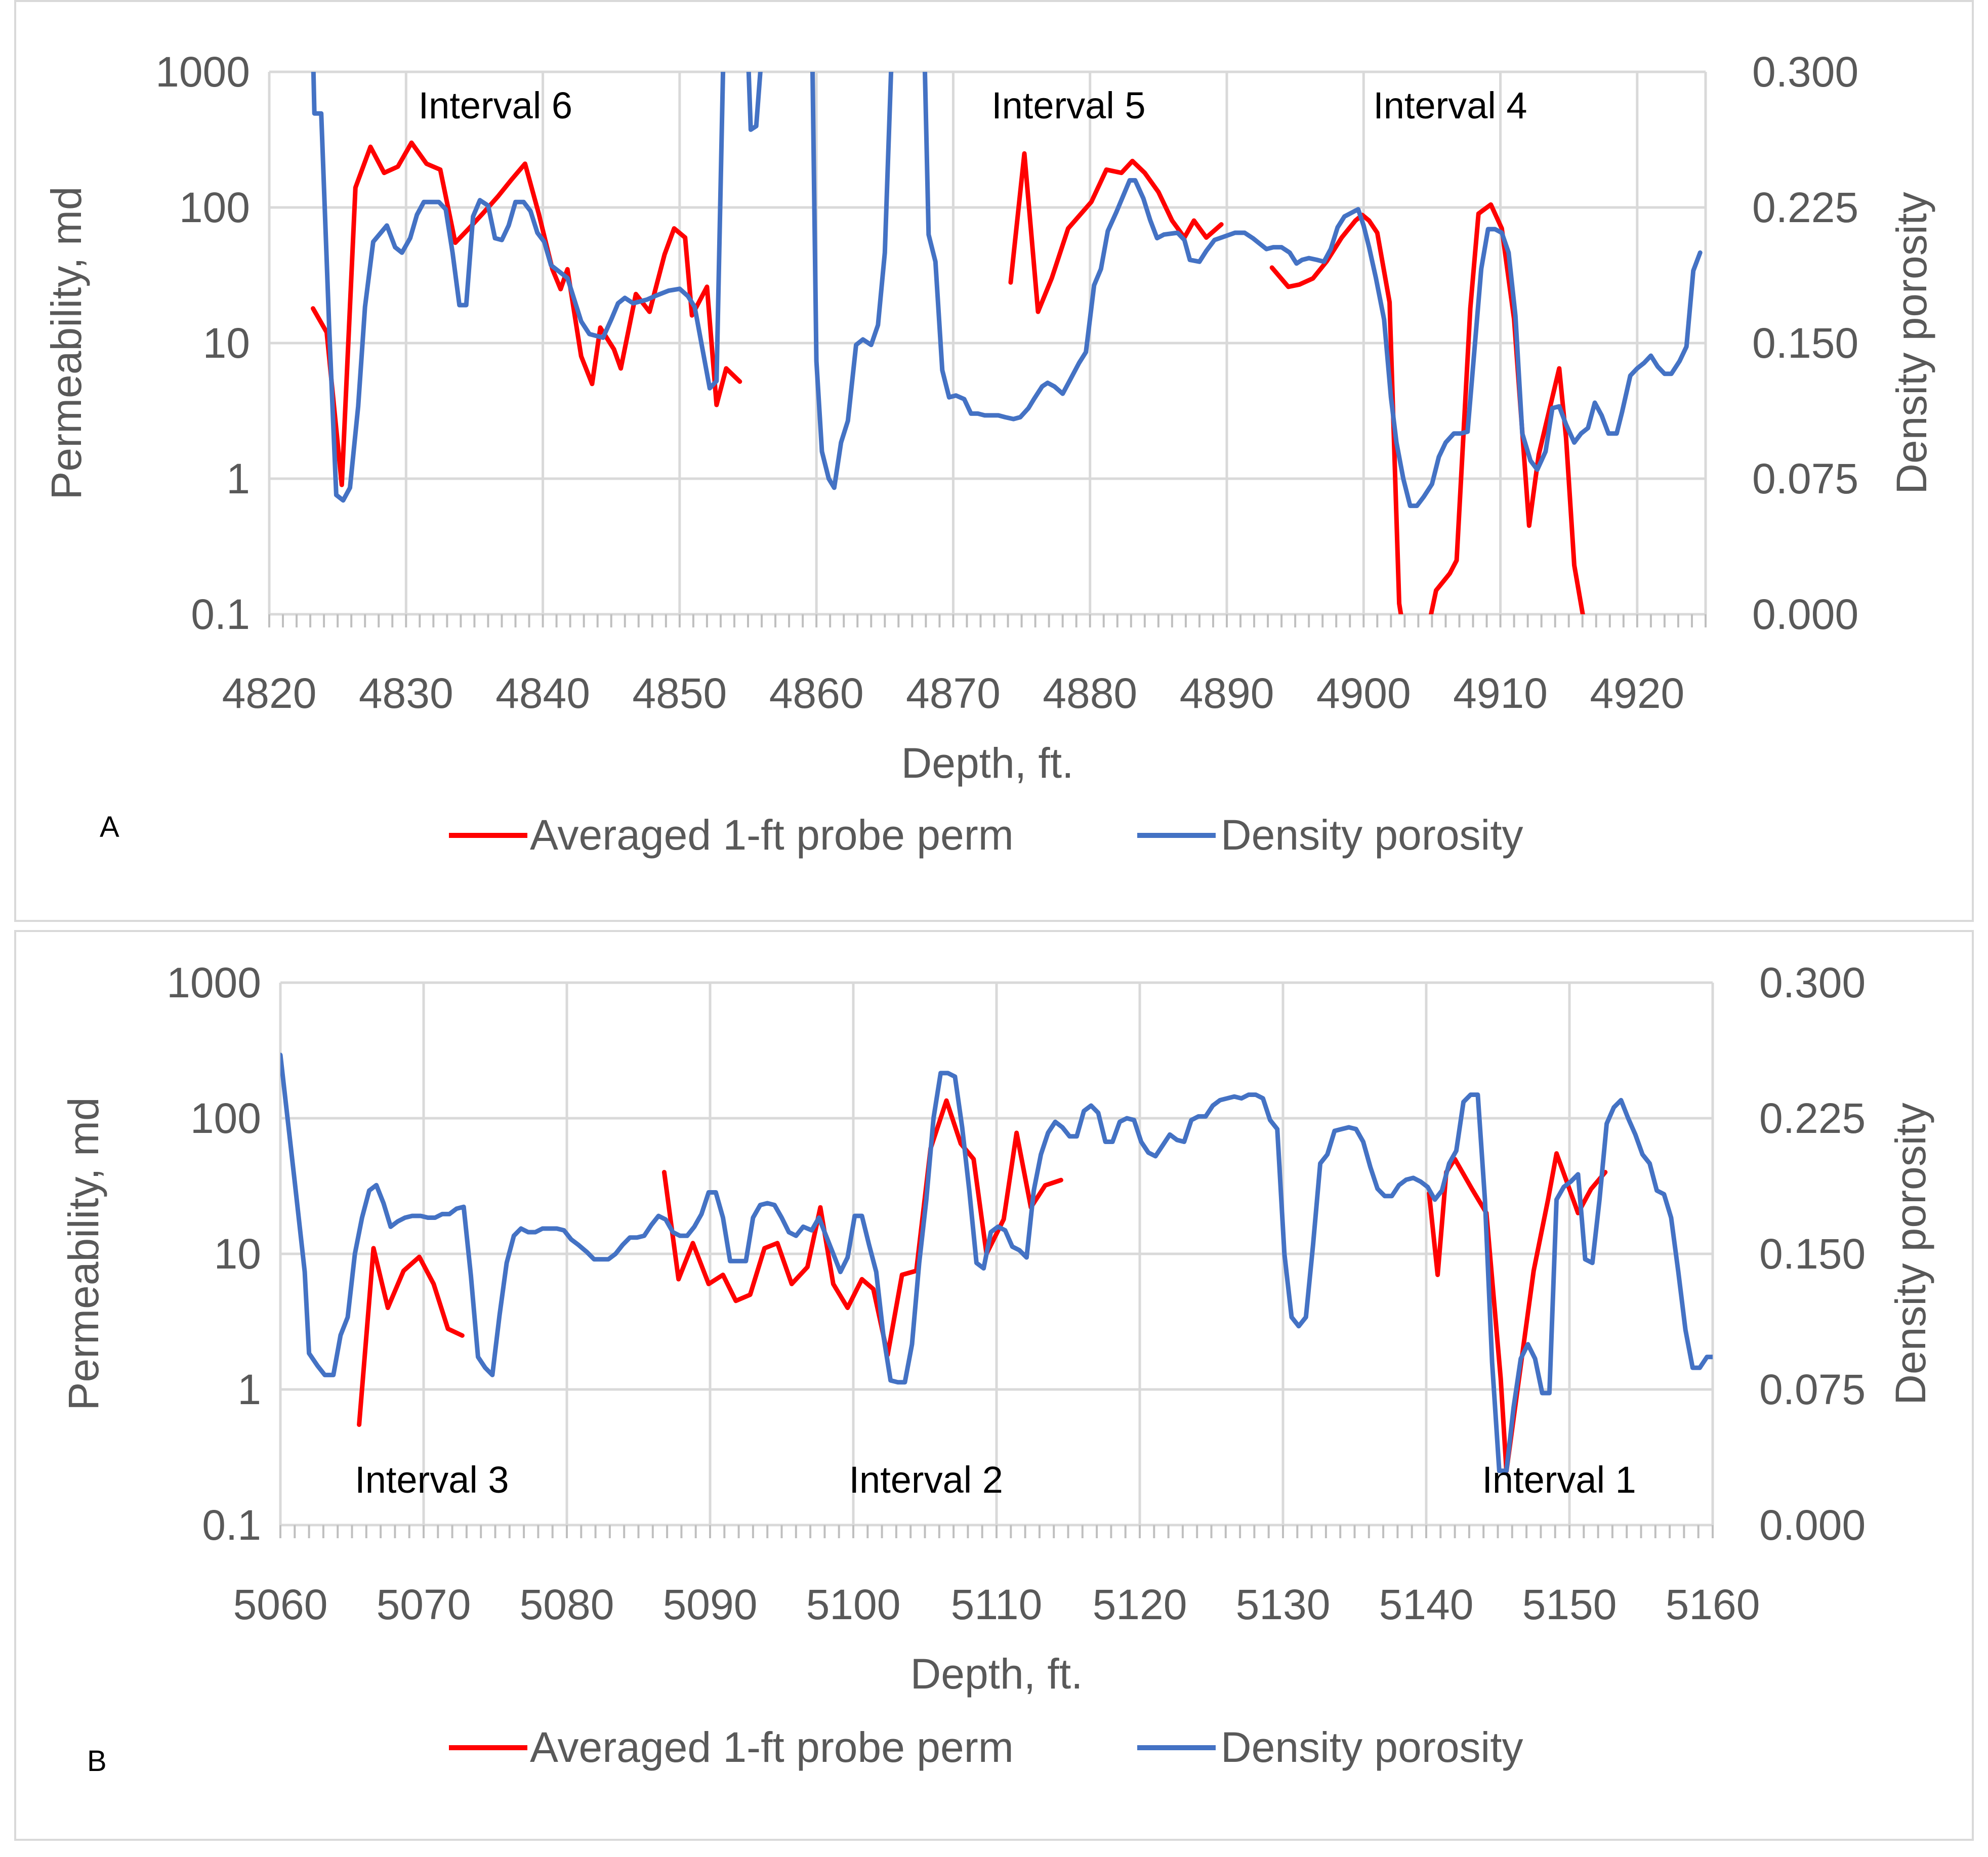 This screenshot has height=1857, width=1988. I want to click on x-tick-label: 5100, so click(853, 1604).